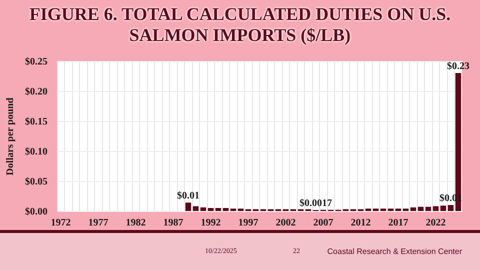  What do you see at coordinates (36, 152) in the screenshot?
I see `y-tick-label: $0.10` at bounding box center [36, 152].